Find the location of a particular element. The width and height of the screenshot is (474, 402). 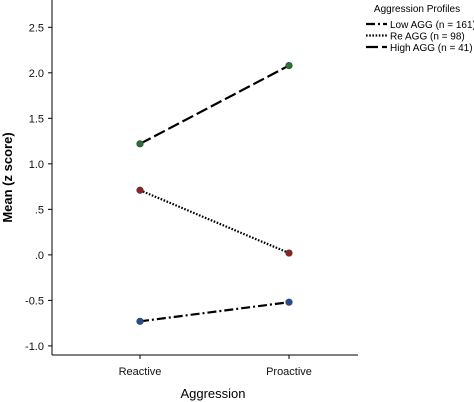

y-tick-label: 1.5 is located at coordinates (36, 119).